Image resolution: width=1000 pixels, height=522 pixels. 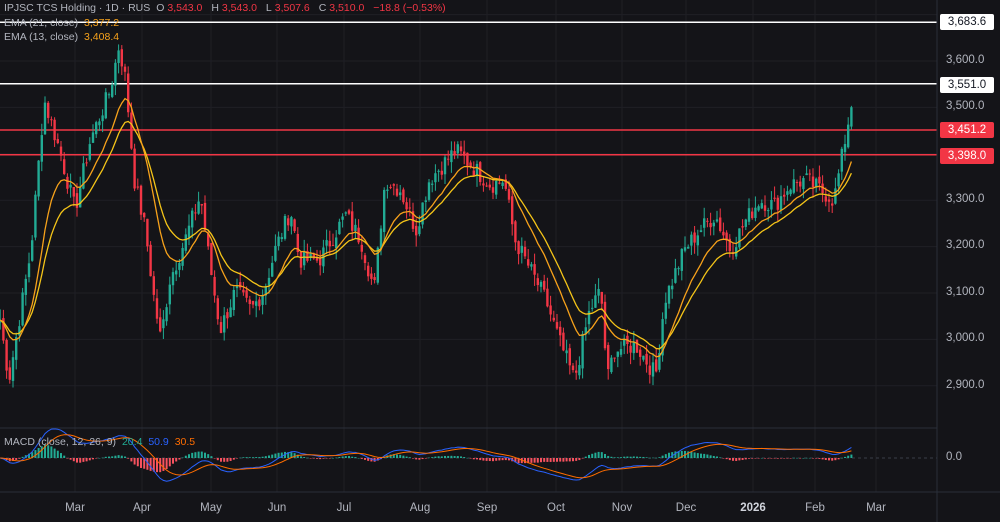 I want to click on x-tick: Aug, so click(x=420, y=508).